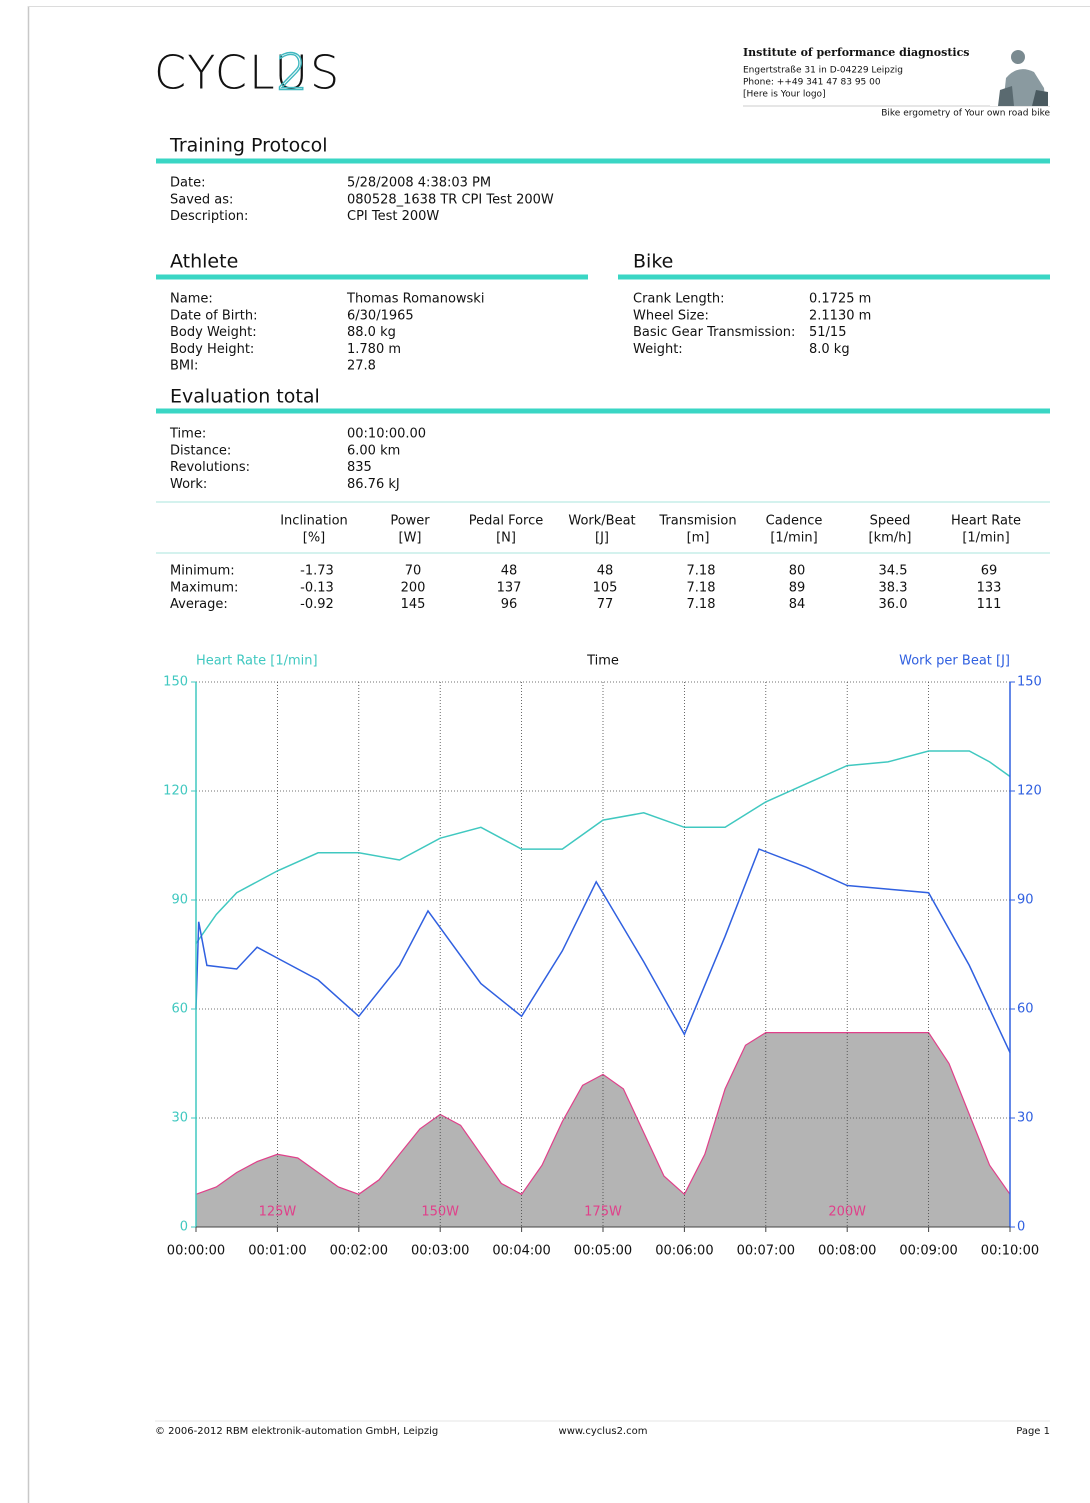 Image resolution: width=1090 pixels, height=1503 pixels. Describe the element at coordinates (506, 521) in the screenshot. I see `column-header: Pedal Force` at that location.